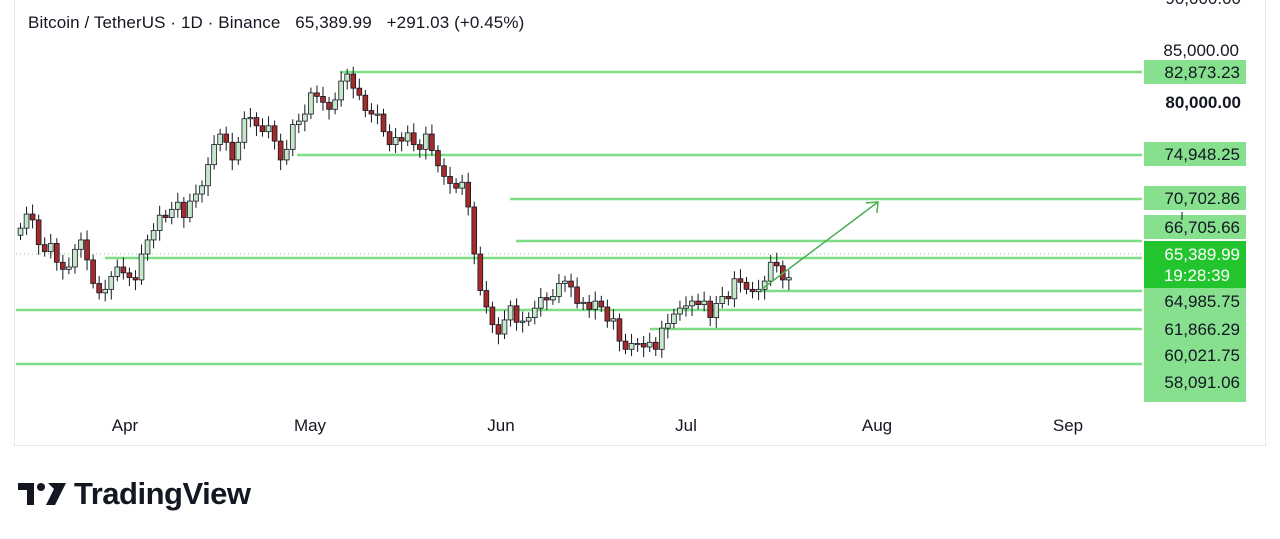  What do you see at coordinates (1202, 227) in the screenshot?
I see `level-price-label: 66,705.66` at bounding box center [1202, 227].